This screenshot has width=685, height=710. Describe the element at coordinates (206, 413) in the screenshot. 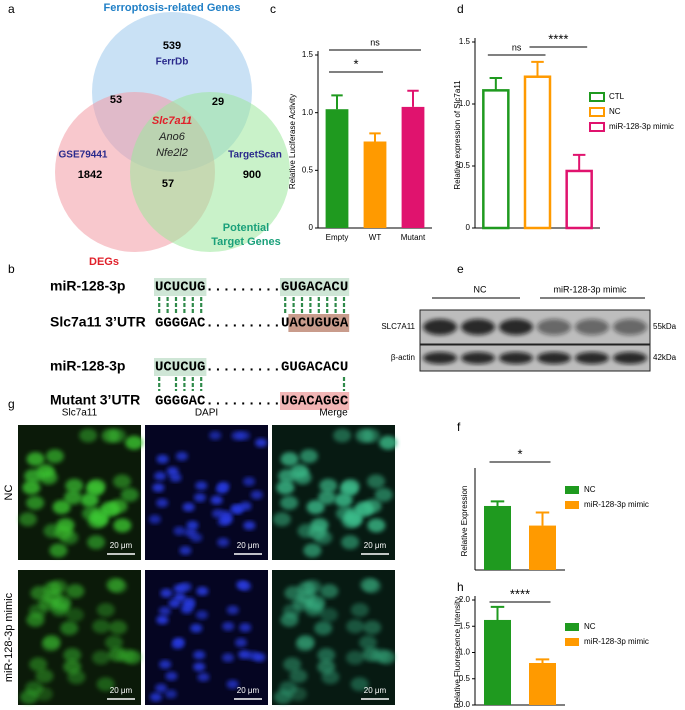

I see `channel-label: DAPI` at that location.